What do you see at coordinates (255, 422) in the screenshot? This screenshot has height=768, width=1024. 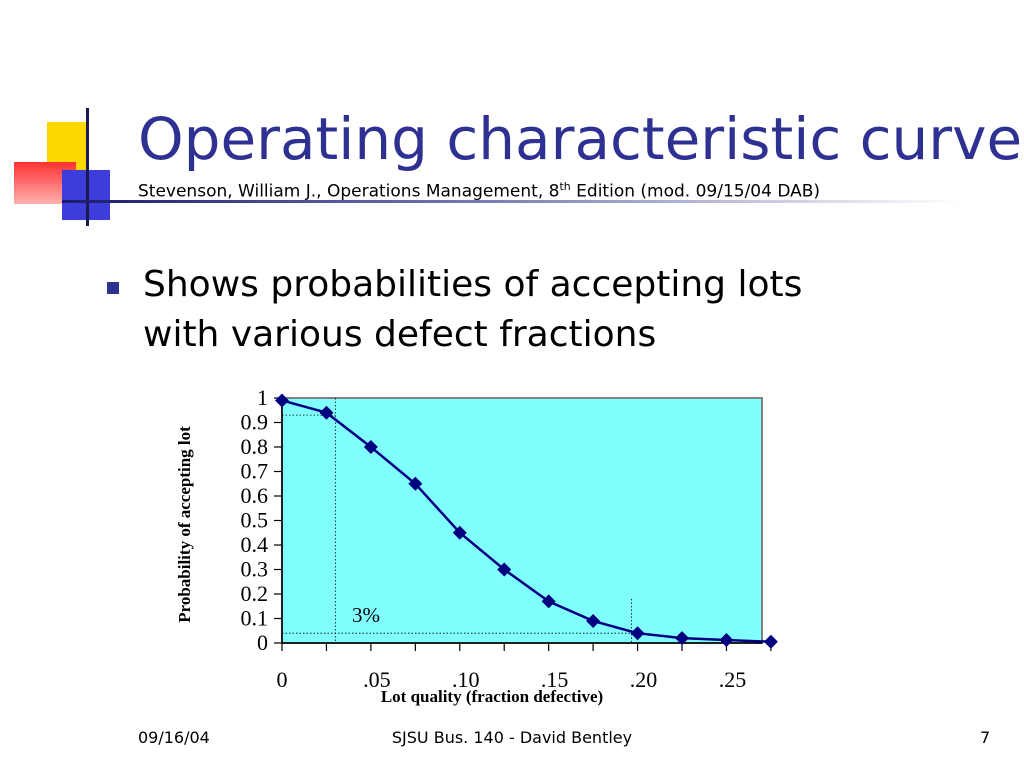 I see `y-tick-label: 0.9` at bounding box center [255, 422].